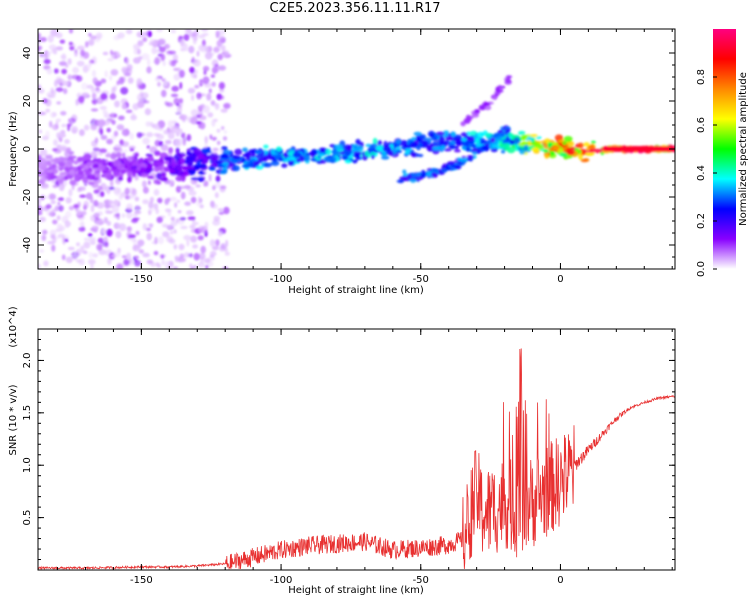 The height and width of the screenshot is (600, 750). I want to click on x-tick-label: -50, so click(421, 580).